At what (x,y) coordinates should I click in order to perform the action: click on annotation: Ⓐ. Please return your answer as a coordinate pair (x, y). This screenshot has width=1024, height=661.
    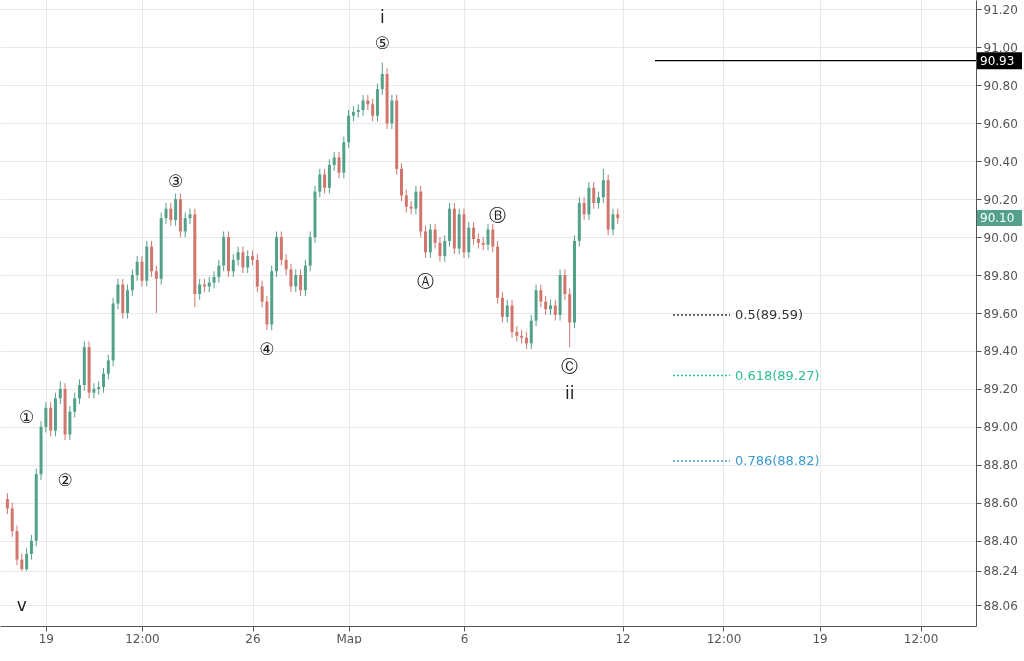
    Looking at the image, I should click on (426, 281).